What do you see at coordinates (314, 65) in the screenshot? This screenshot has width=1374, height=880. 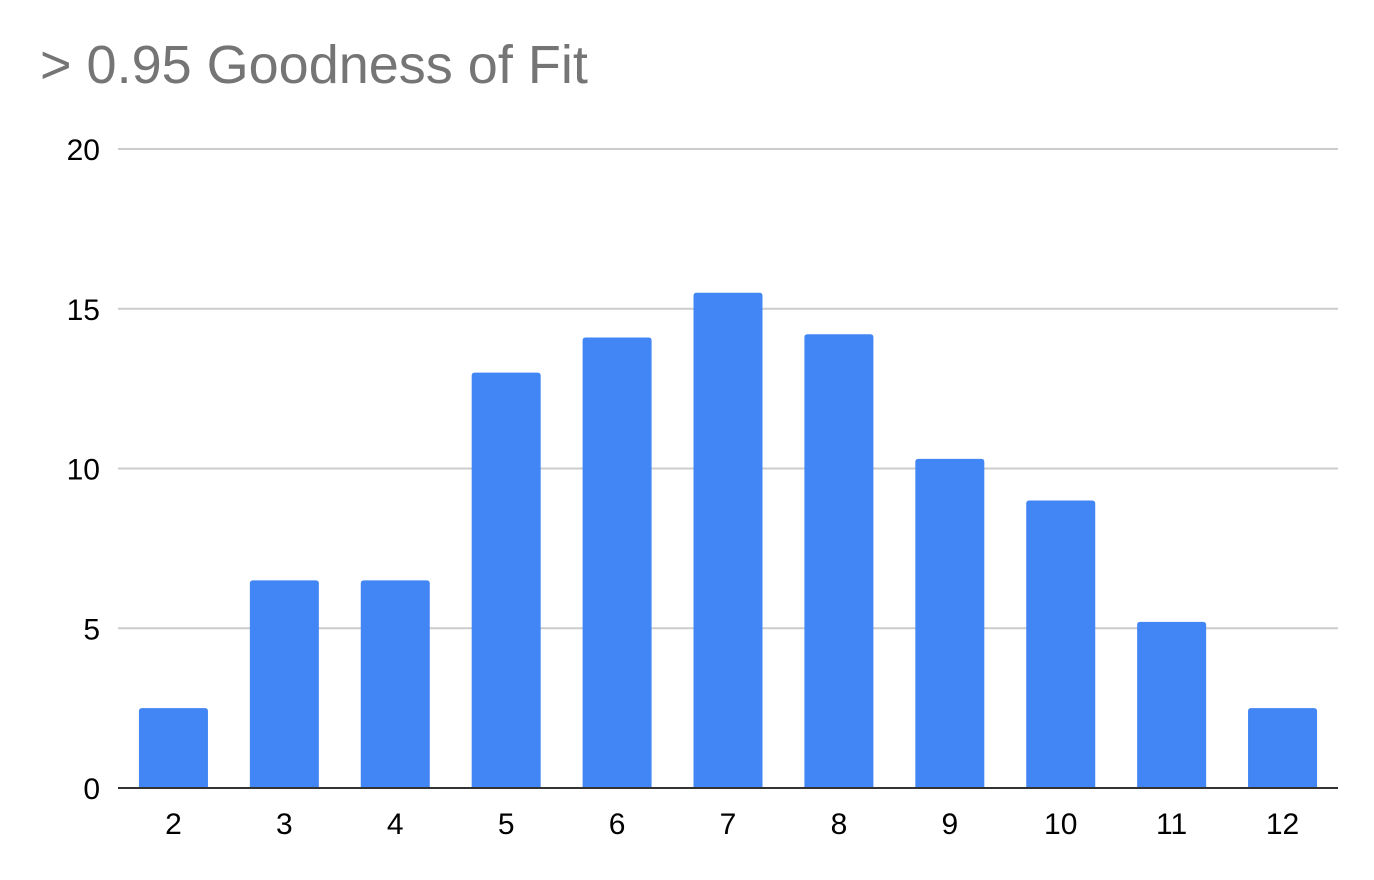 I see `chart-title: > 0.95 Goodness of Fit` at bounding box center [314, 65].